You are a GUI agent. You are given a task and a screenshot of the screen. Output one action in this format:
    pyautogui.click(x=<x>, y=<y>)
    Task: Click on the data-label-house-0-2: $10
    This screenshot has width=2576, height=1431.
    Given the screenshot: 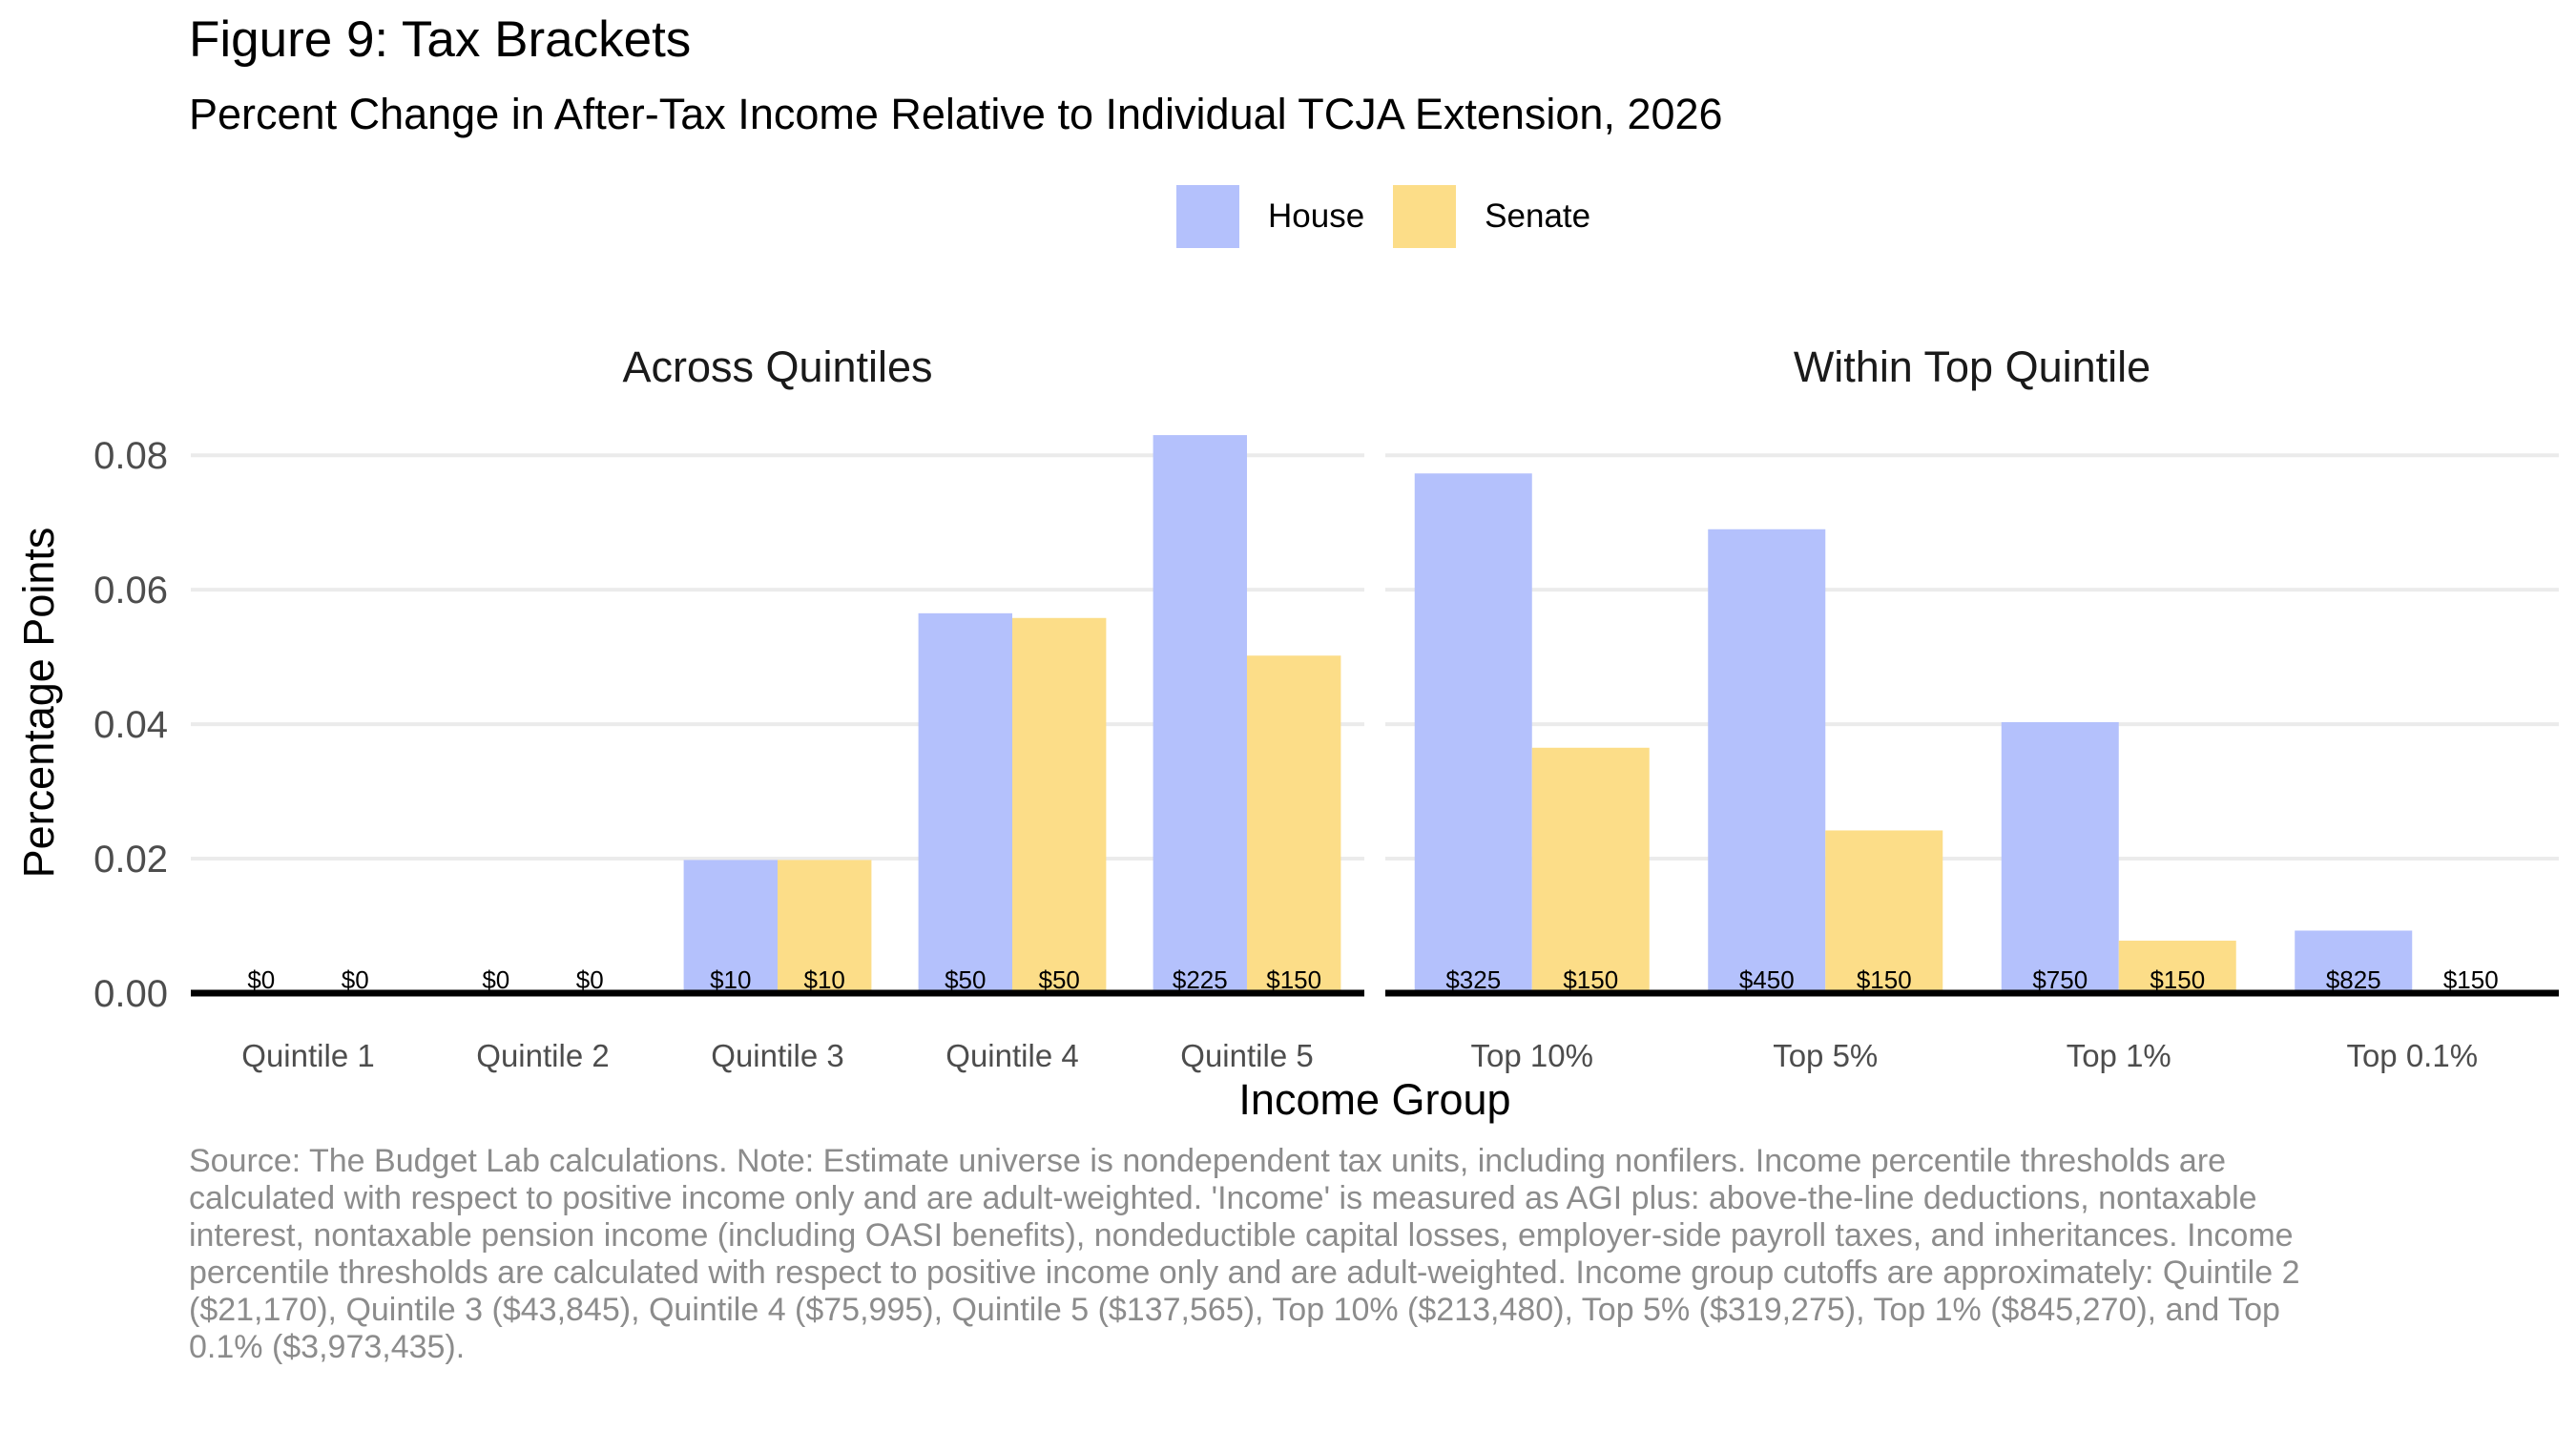 What is the action you would take?
    pyautogui.click(x=730, y=980)
    